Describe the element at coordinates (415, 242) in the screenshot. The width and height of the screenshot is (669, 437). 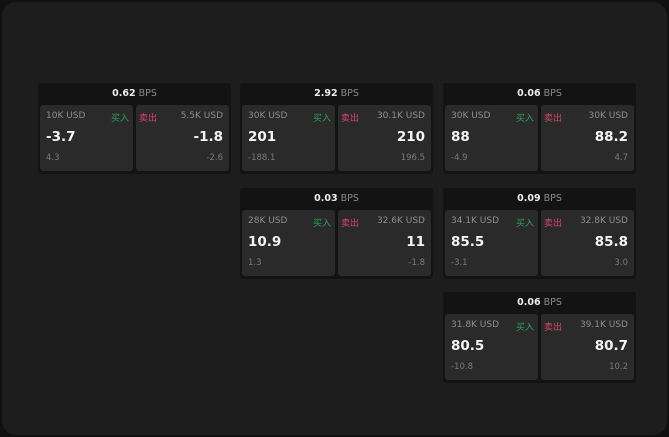
I see `sell-price: 11` at that location.